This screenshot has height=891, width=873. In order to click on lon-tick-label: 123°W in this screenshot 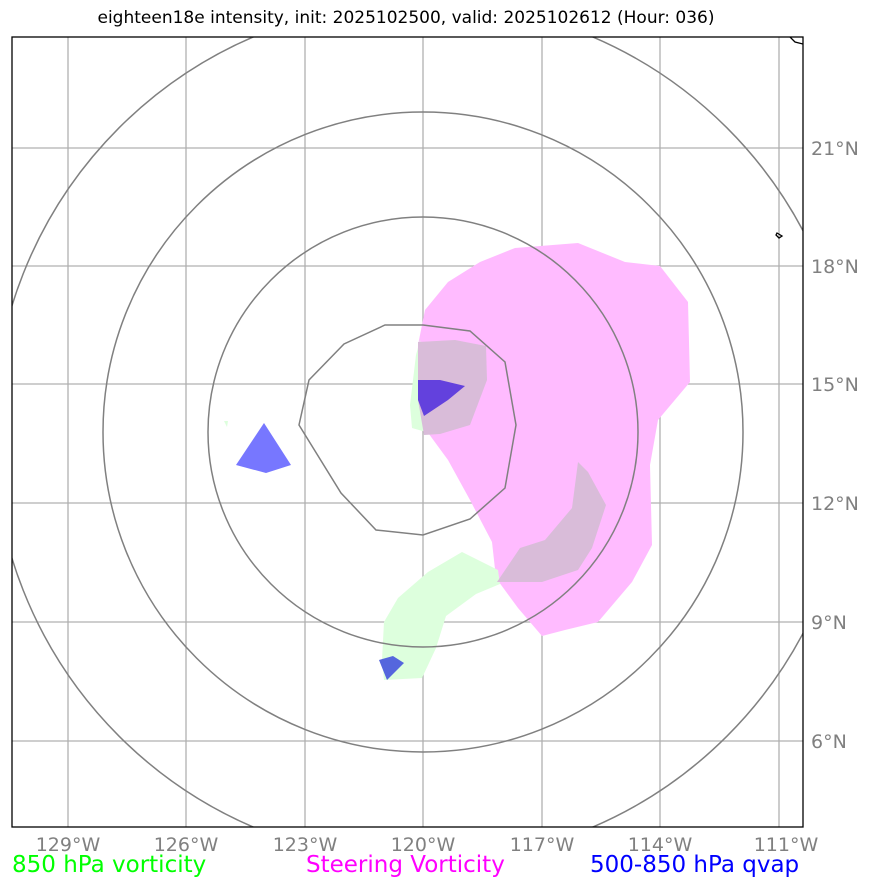, I will do `click(305, 845)`.